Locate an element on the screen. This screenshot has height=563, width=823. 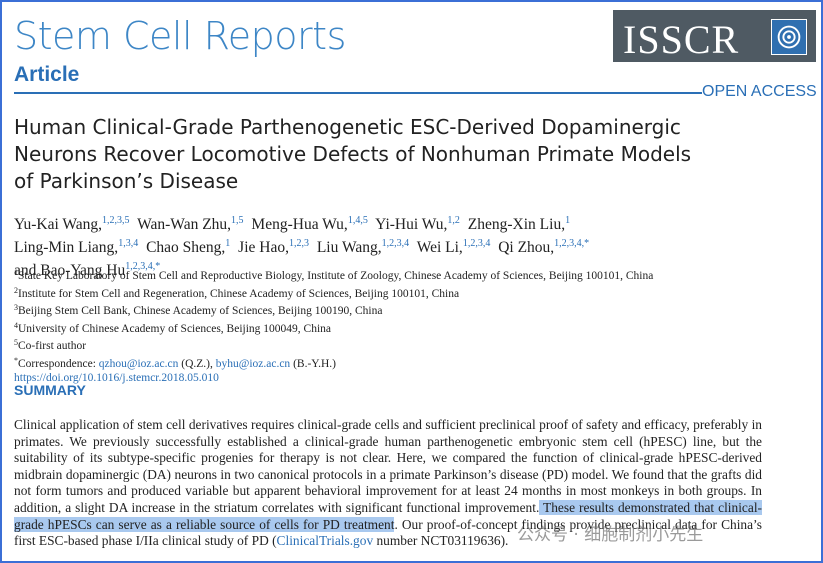
author-name: Jie Hao, is located at coordinates (263, 247).